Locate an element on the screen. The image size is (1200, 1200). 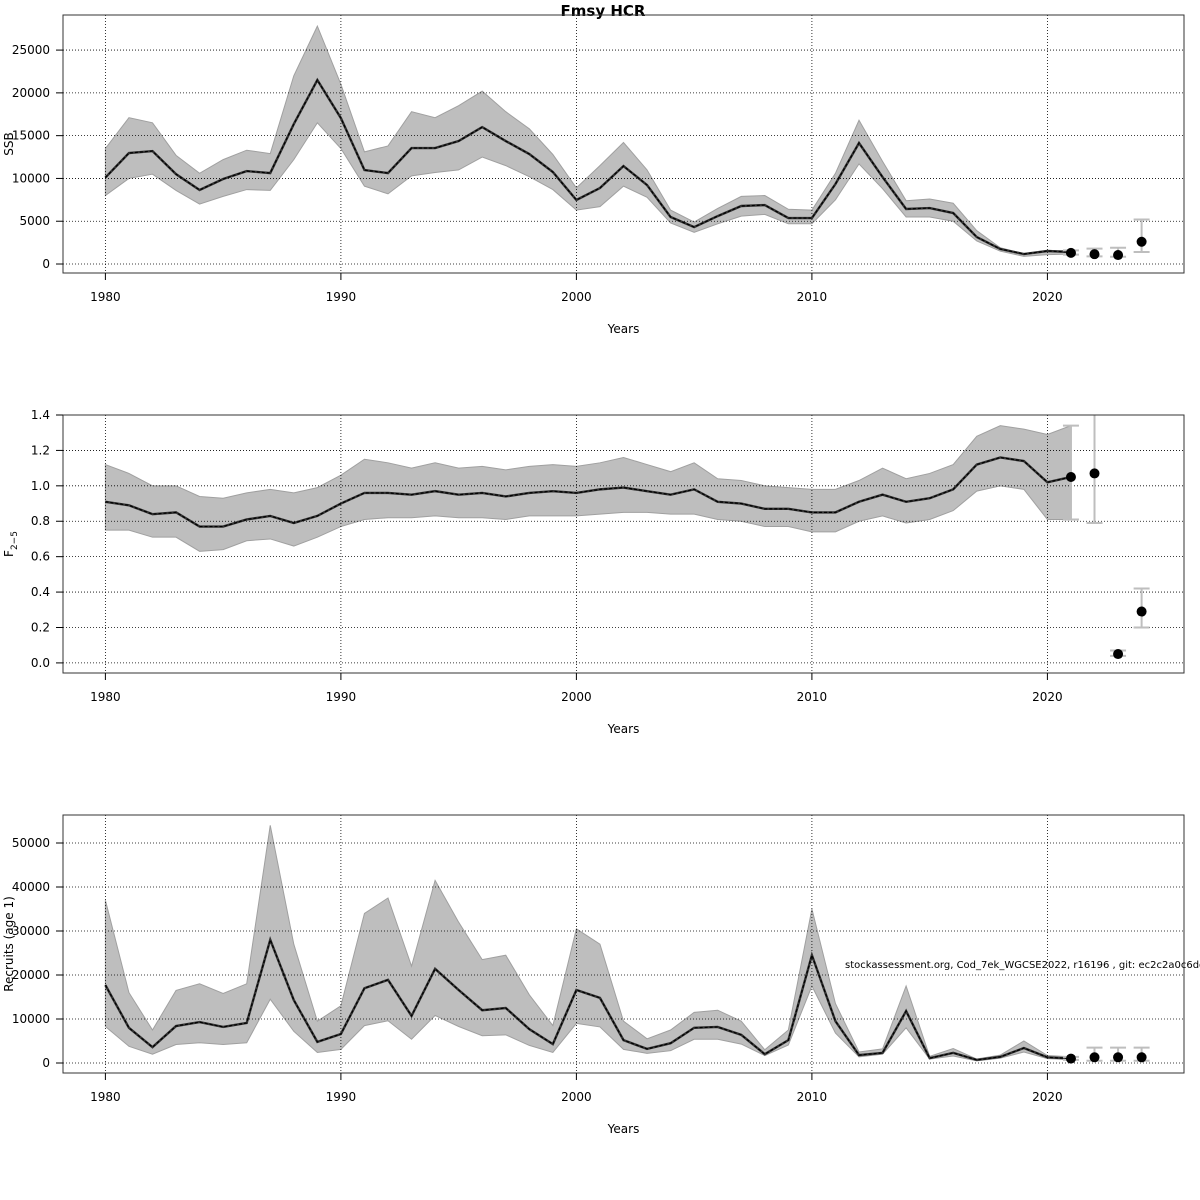
y-tick-label: 25000 is located at coordinates (31, 50).